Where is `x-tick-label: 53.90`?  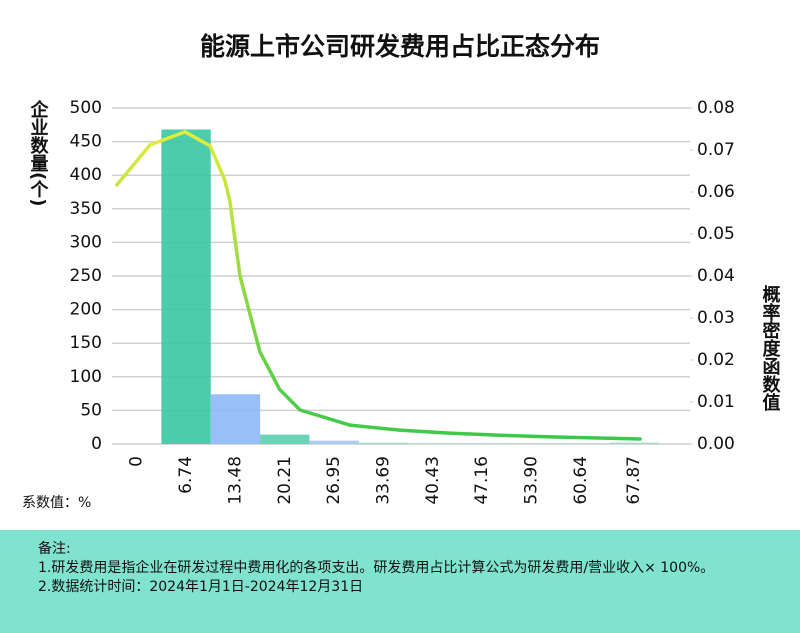
x-tick-label: 53.90 is located at coordinates (532, 480).